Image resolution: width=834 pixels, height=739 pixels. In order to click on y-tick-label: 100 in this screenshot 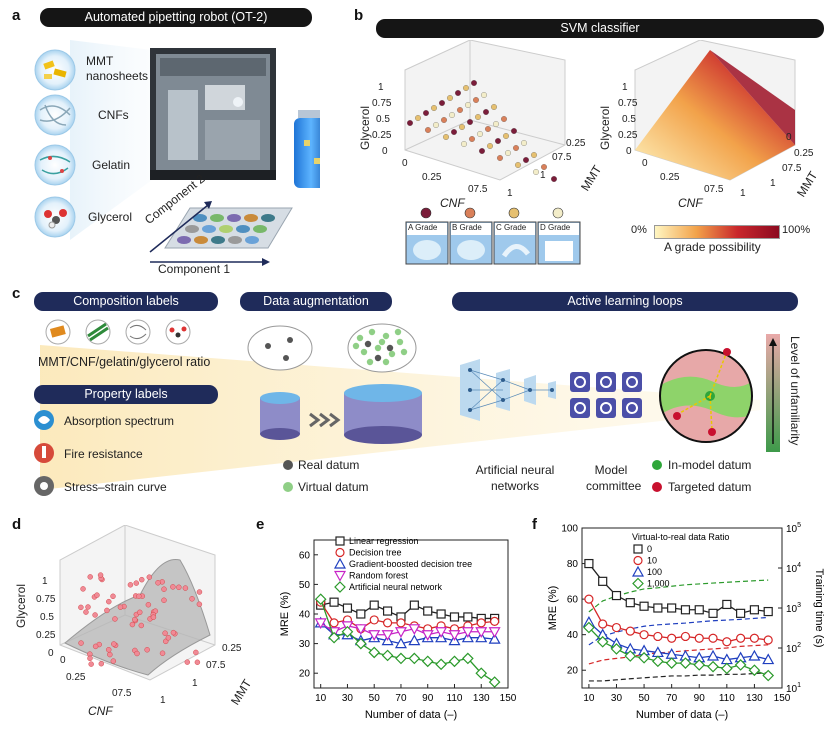, I will do `click(569, 529)`.